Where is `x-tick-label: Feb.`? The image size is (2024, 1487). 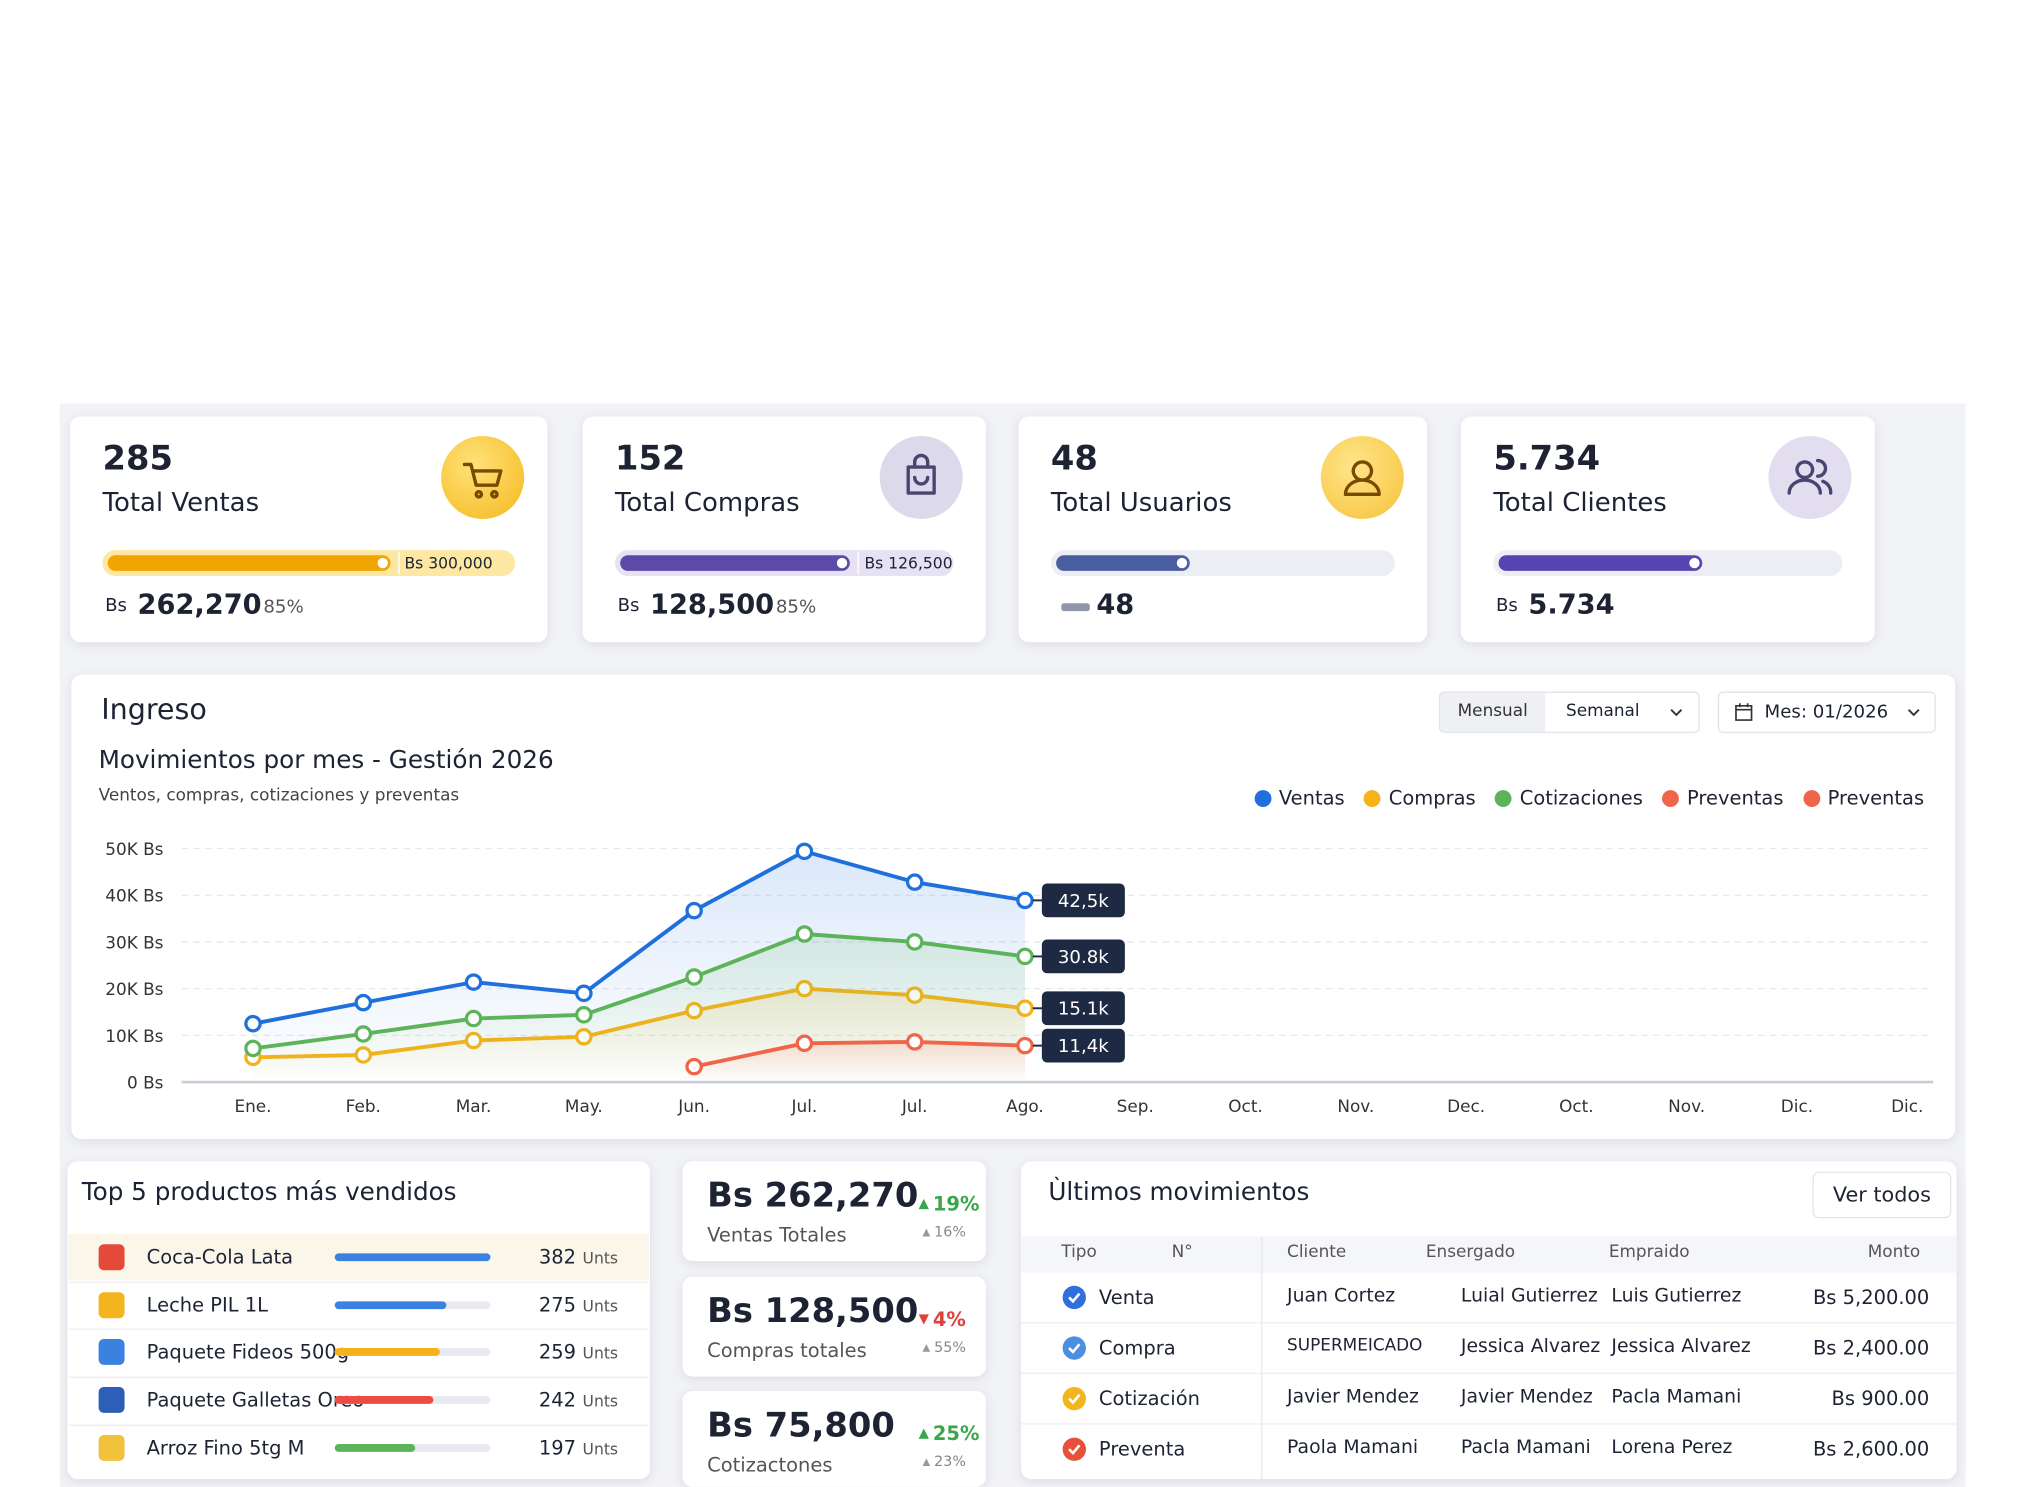 x-tick-label: Feb. is located at coordinates (363, 1106).